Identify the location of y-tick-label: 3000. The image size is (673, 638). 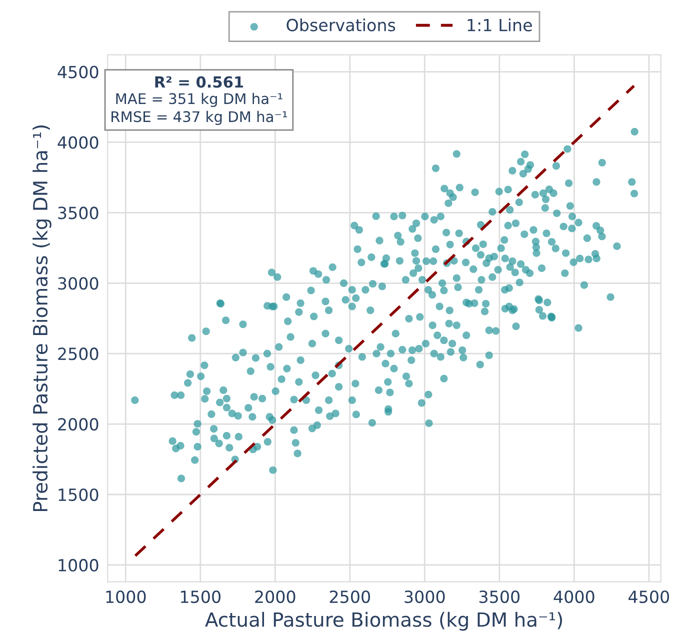
(78, 283).